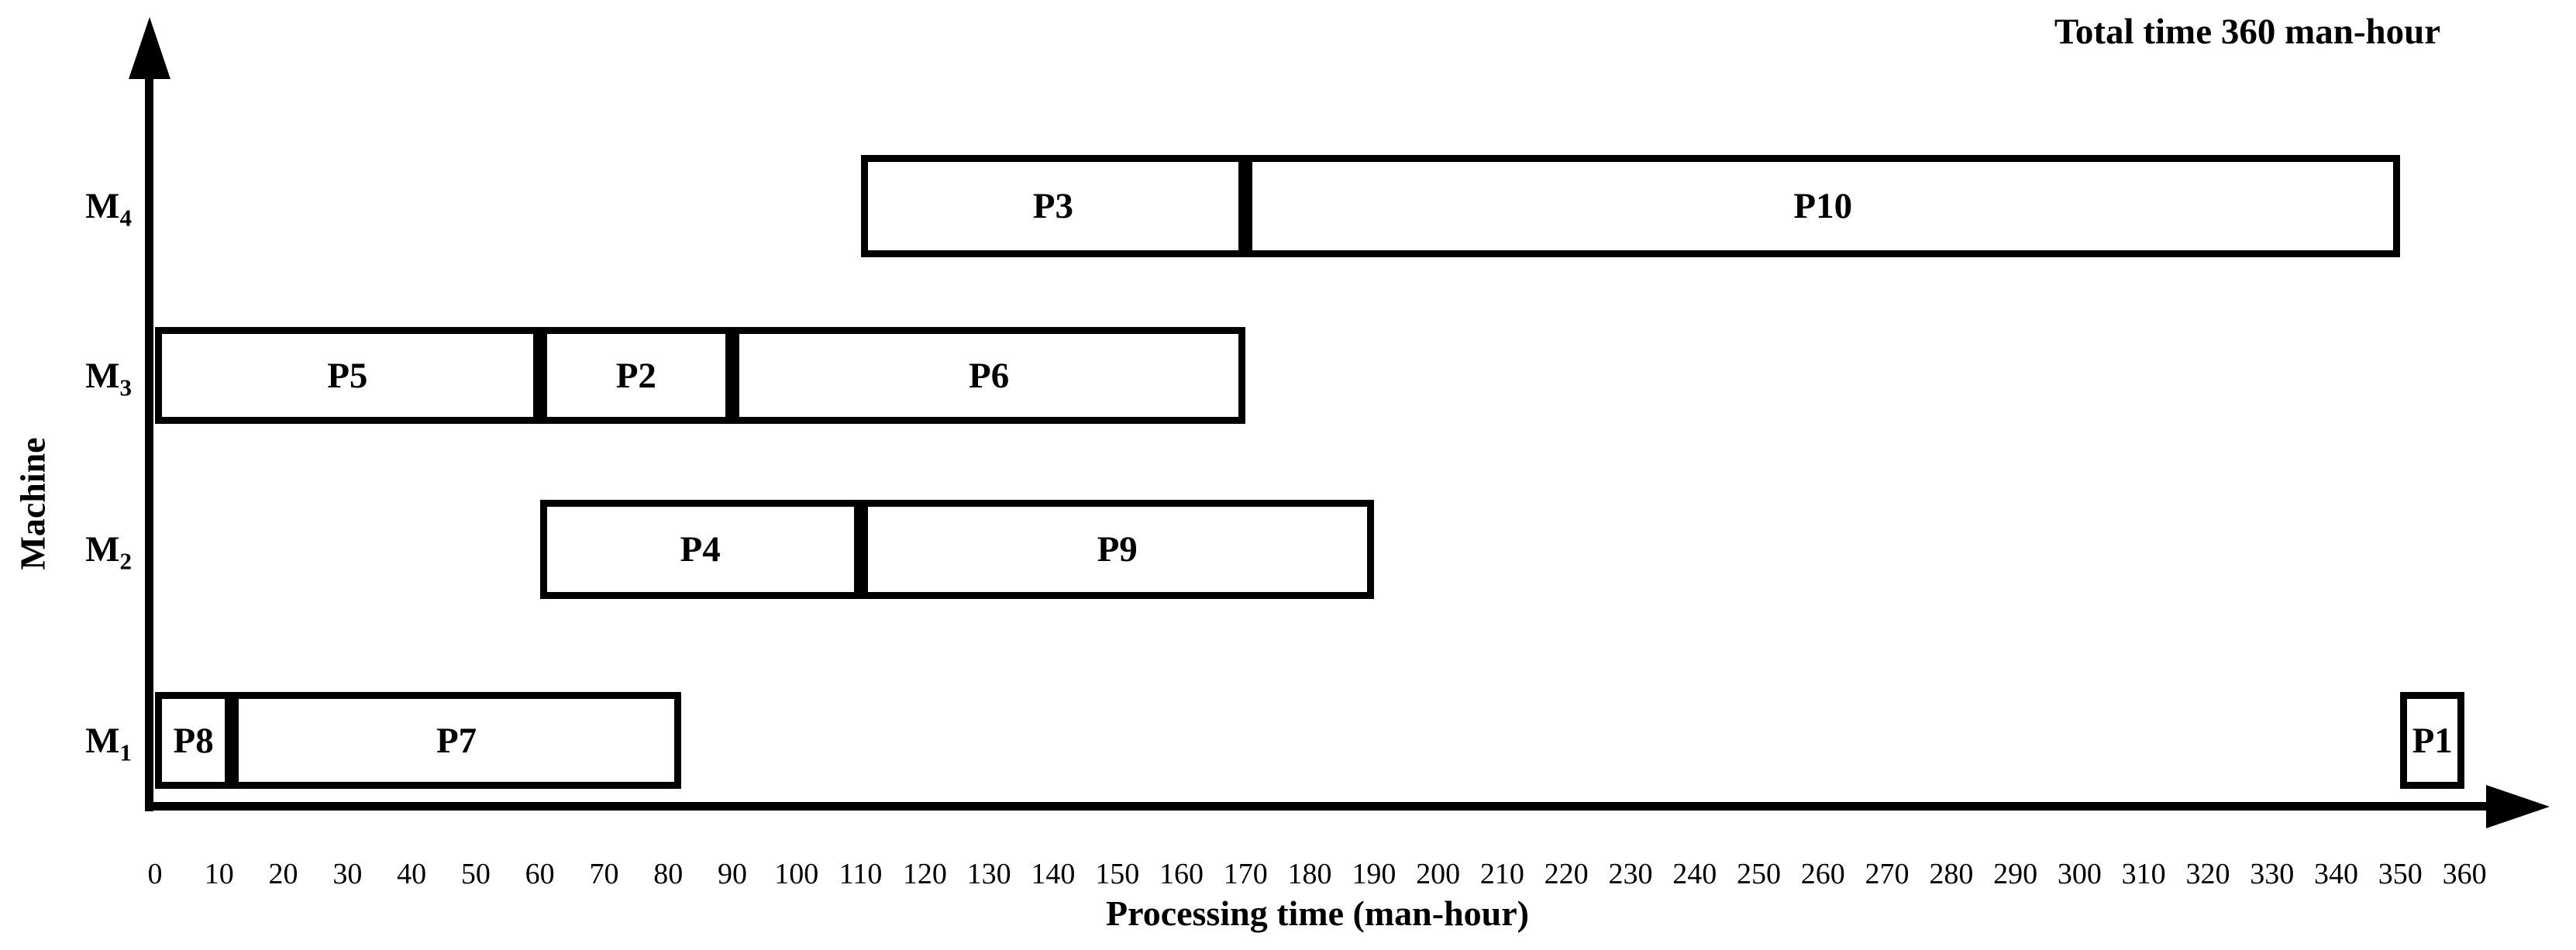  I want to click on x-tick-label-190: 190, so click(1374, 874).